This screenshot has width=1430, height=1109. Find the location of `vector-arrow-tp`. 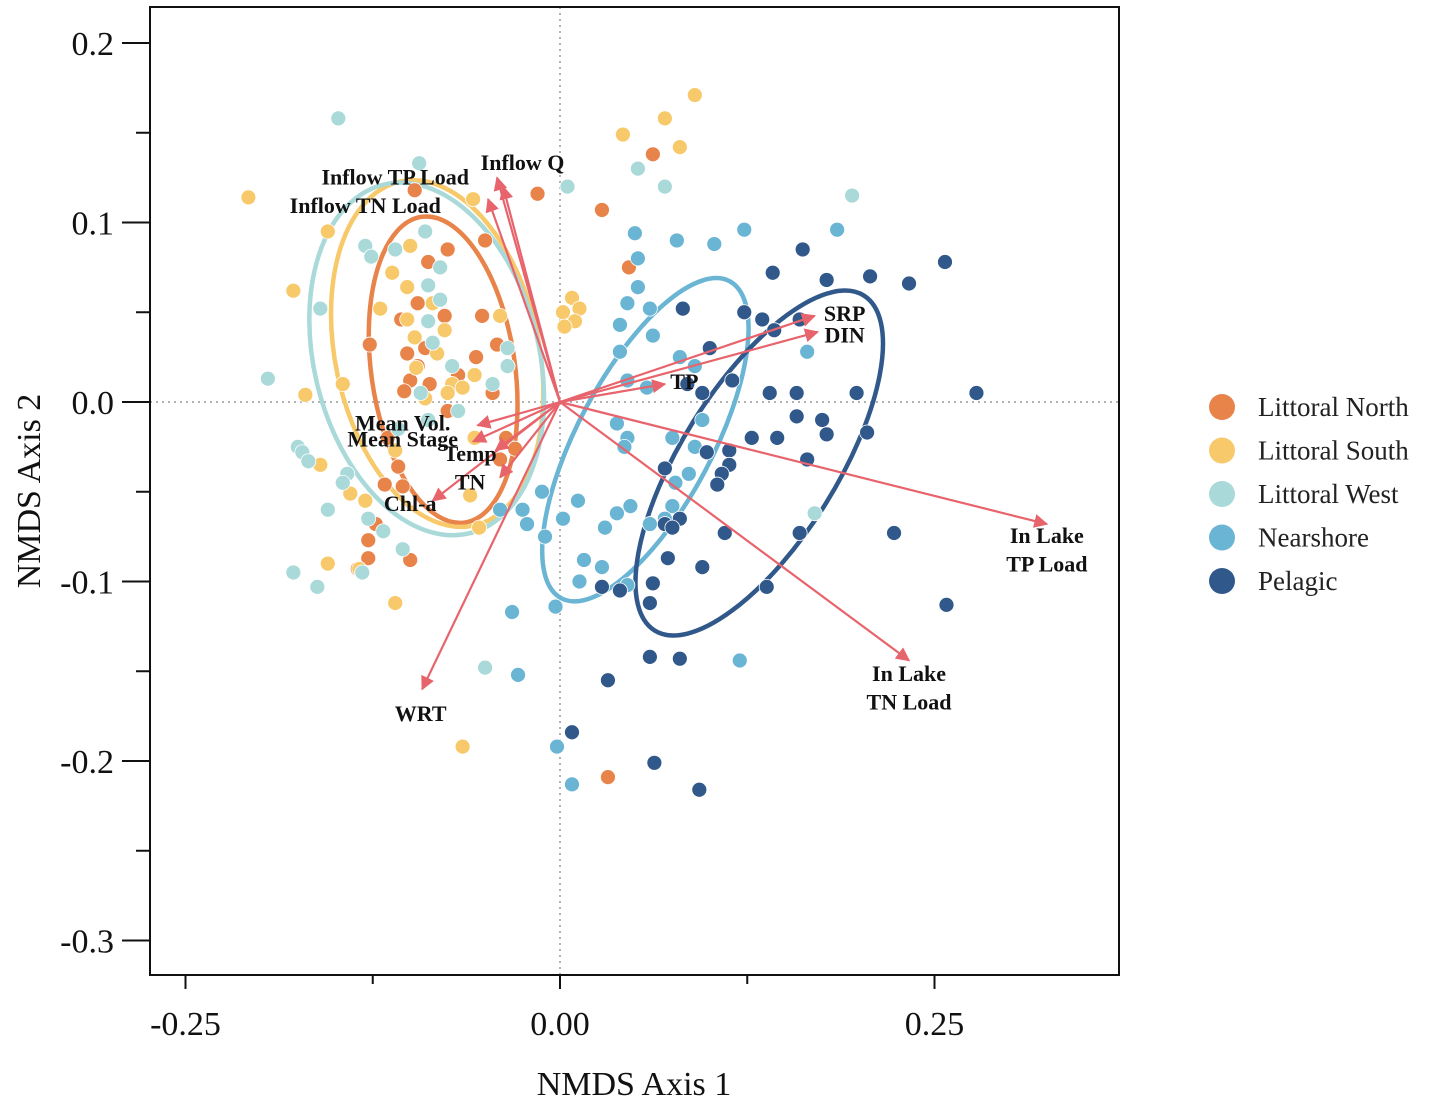

vector-arrow-tp is located at coordinates (613, 391).